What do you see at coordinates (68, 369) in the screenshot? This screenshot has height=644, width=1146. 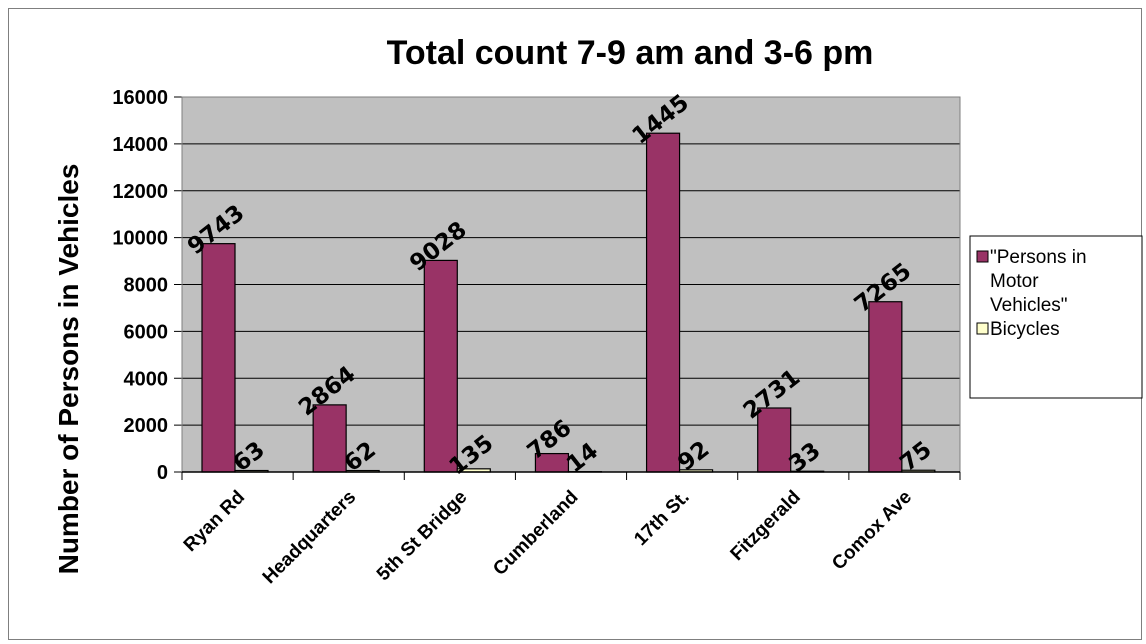 I see `y-axis-label: Number of Persons in Vehicles` at bounding box center [68, 369].